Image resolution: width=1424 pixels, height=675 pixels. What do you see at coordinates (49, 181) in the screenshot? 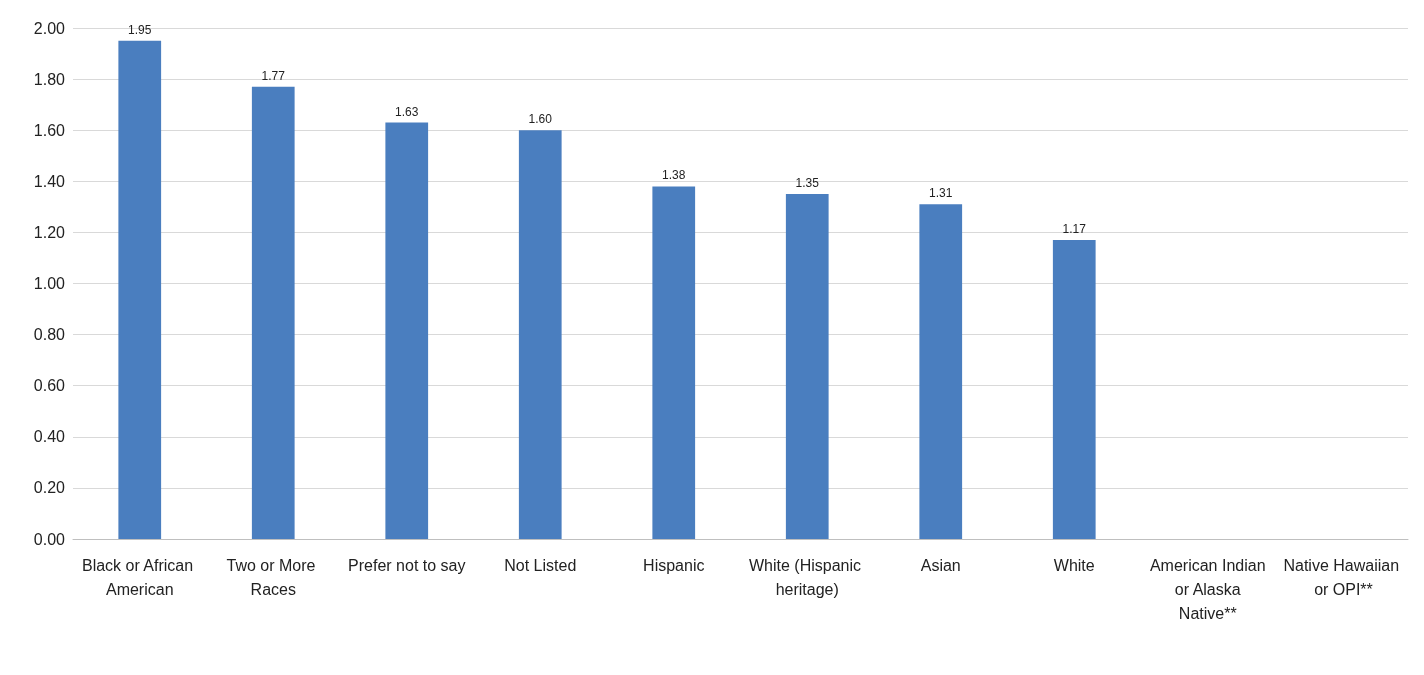
I see `y-tick-label: 1.40` at bounding box center [49, 181].